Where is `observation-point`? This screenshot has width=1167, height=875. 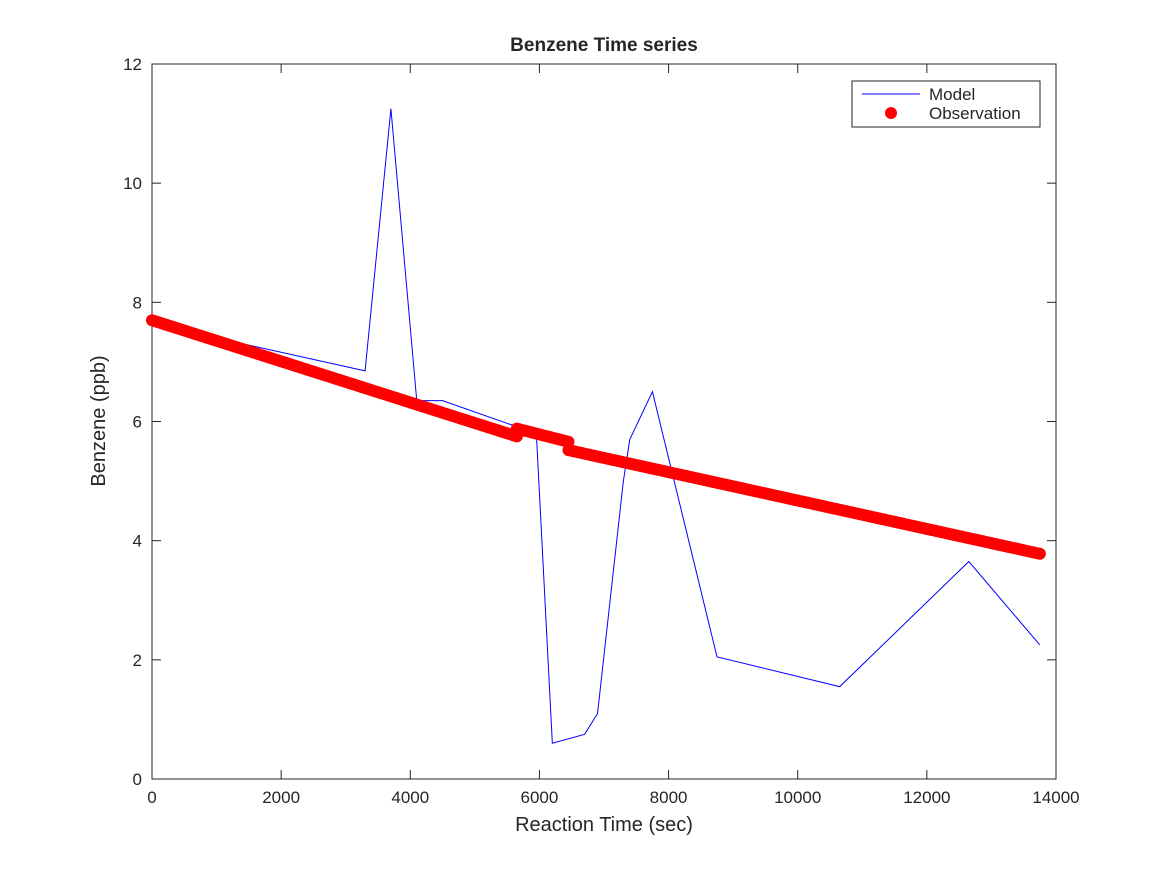
observation-point is located at coordinates (1039, 553).